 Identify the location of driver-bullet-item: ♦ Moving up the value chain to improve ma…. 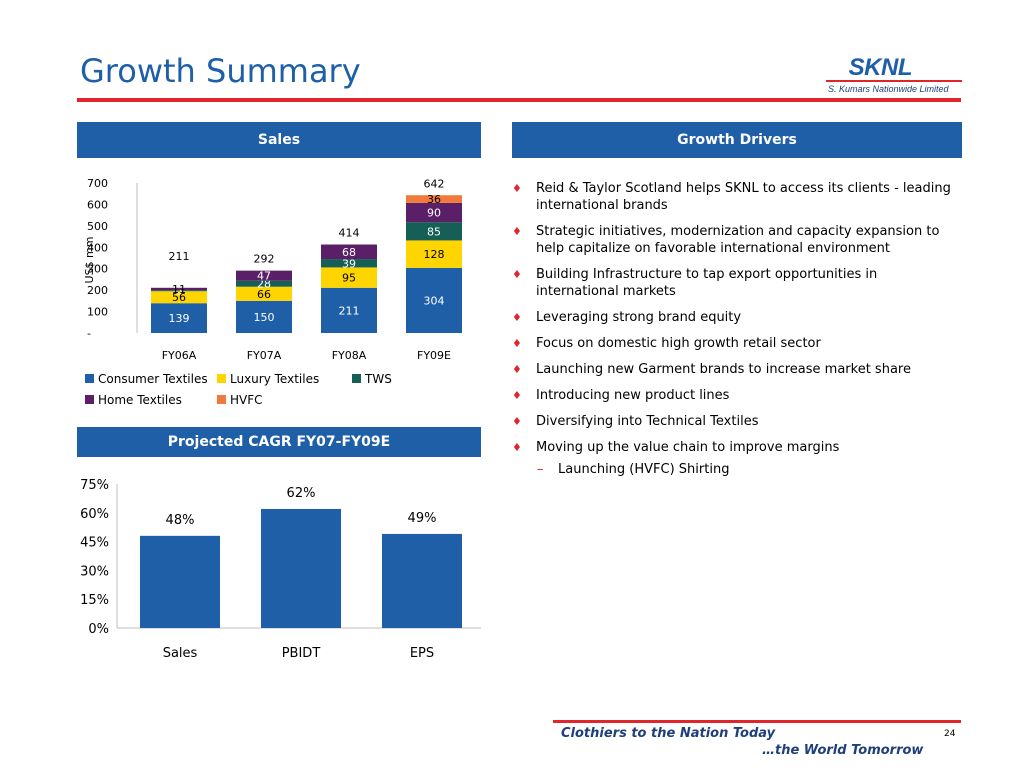
(737, 447).